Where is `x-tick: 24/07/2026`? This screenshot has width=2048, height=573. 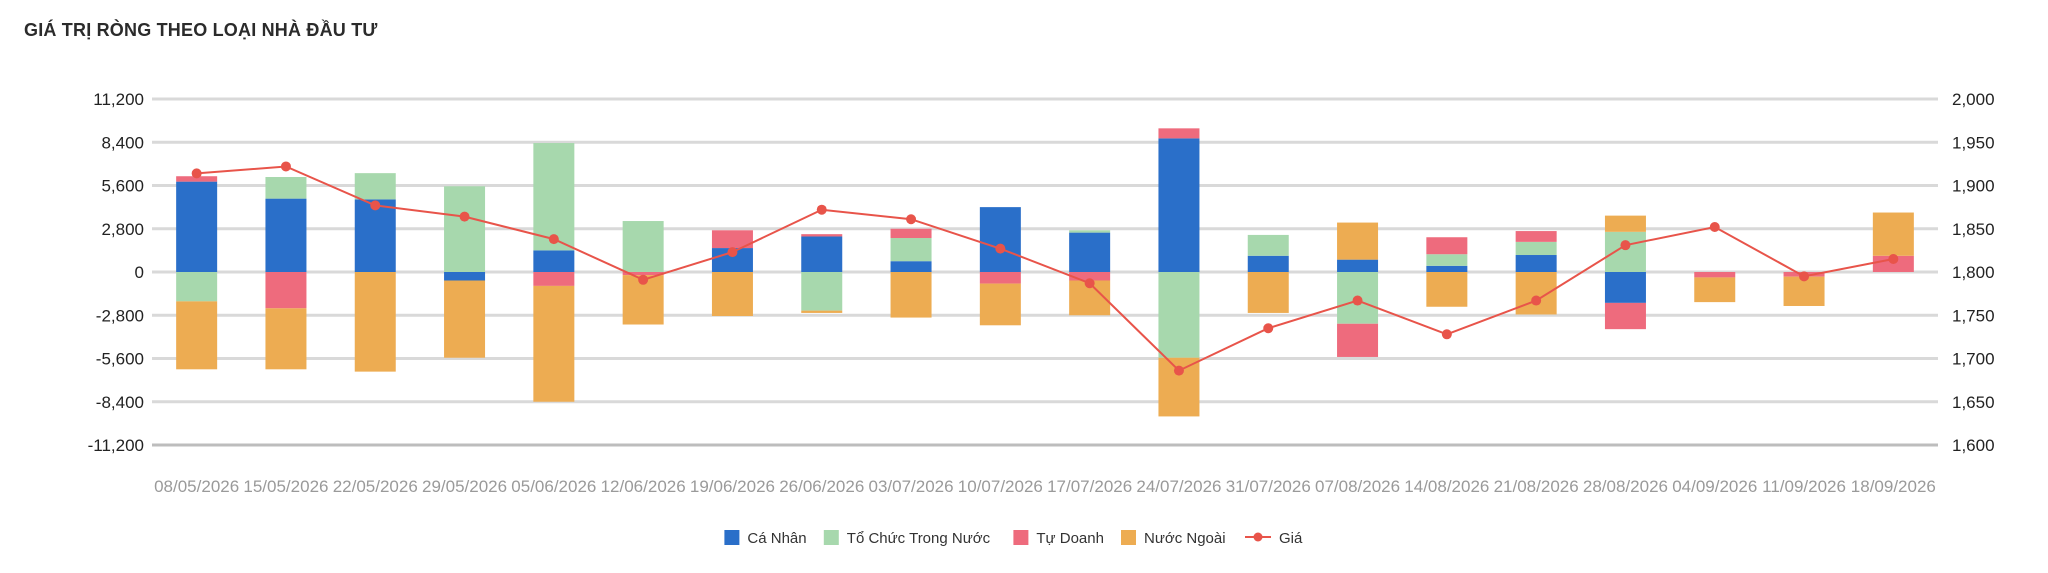 x-tick: 24/07/2026 is located at coordinates (1178, 486).